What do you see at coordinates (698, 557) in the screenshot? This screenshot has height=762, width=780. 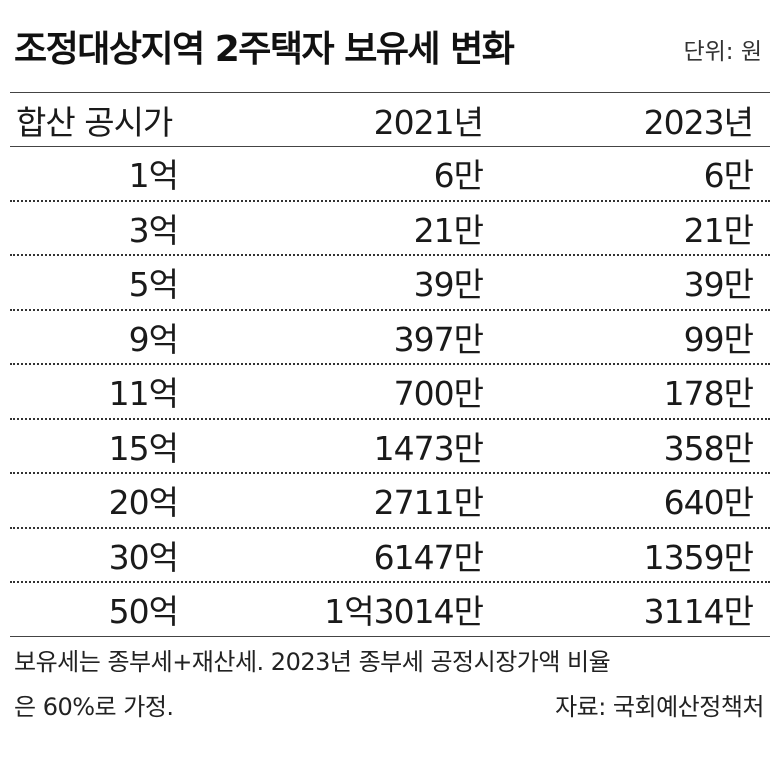 I see `cell-2023: 1359만` at bounding box center [698, 557].